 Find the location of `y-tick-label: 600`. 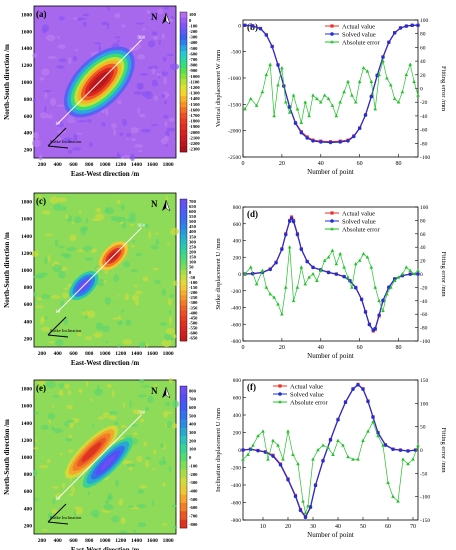

y-tick-label: 600 is located at coordinates (237, 225).